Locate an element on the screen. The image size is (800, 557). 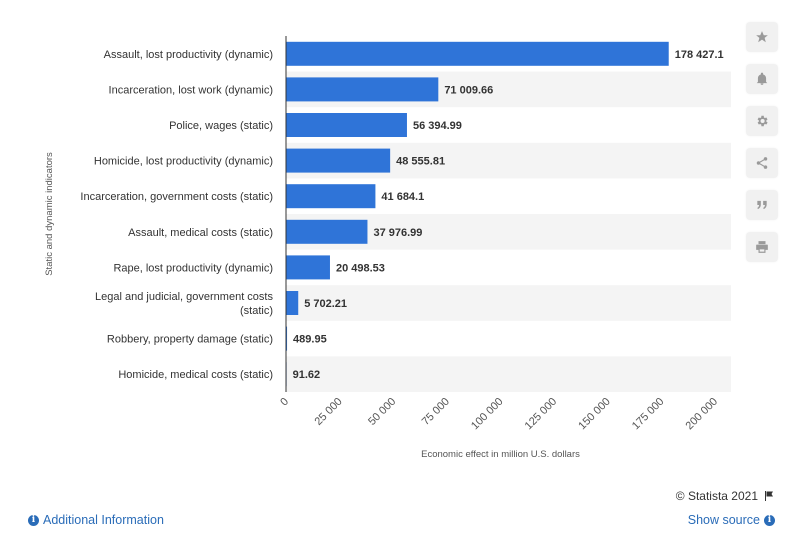
value-label: 48 555.81 is located at coordinates (420, 162).